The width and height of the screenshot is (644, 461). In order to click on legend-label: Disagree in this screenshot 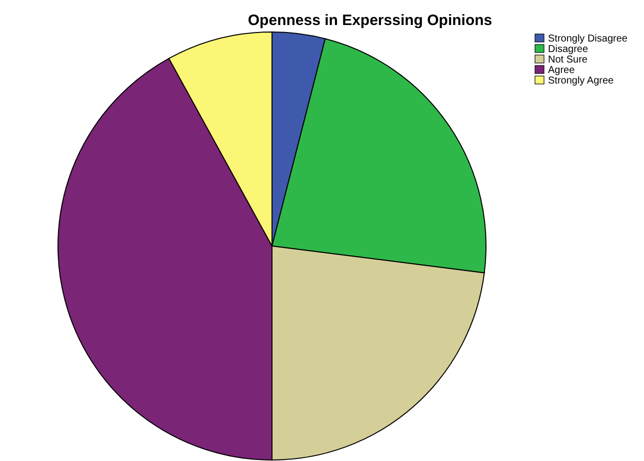, I will do `click(568, 49)`.